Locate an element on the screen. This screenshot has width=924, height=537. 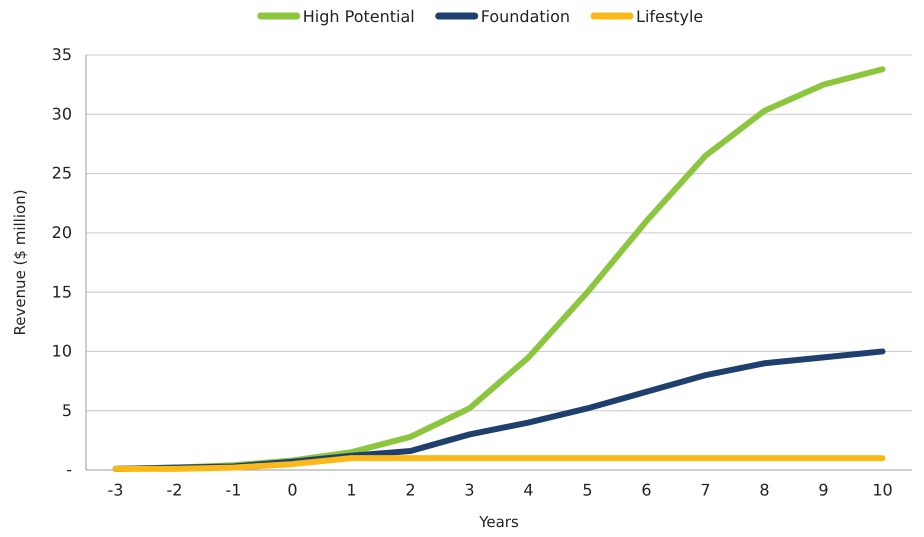
y-tick-label: 10 is located at coordinates (62, 351).